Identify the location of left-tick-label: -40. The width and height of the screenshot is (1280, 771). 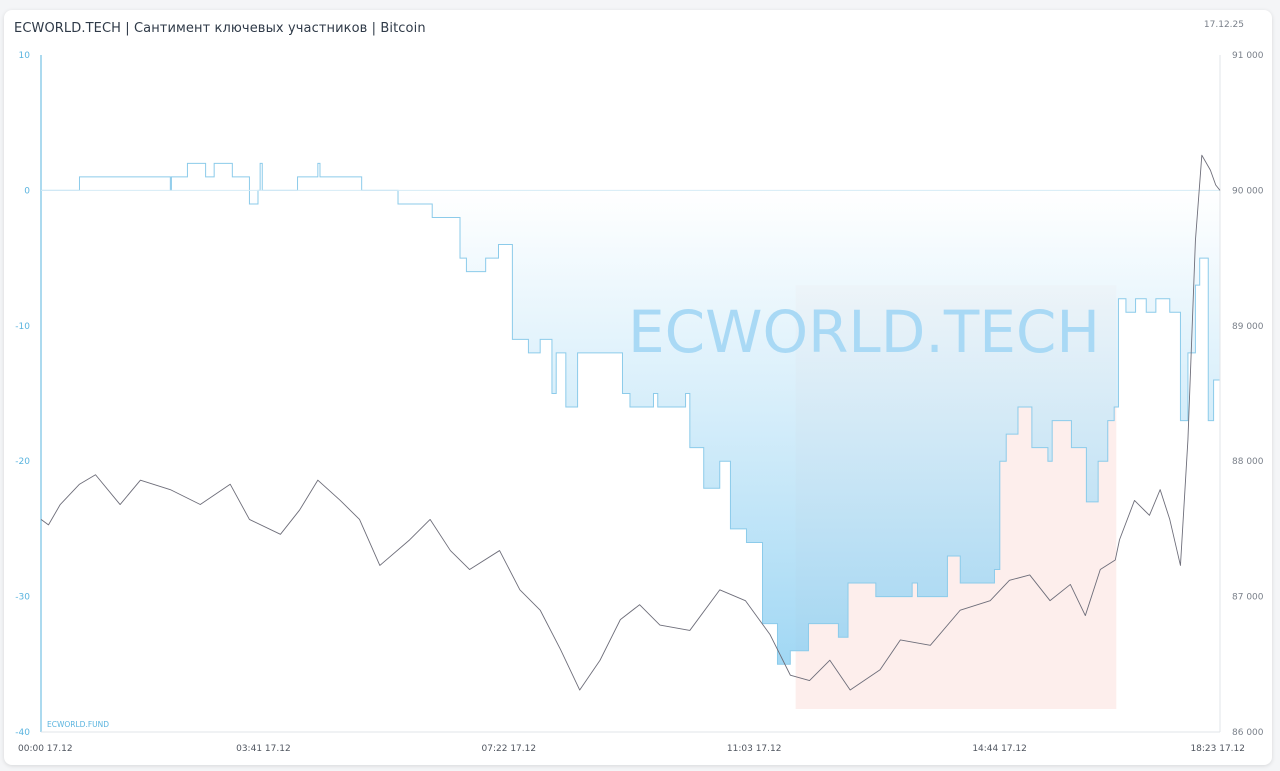
(22, 733).